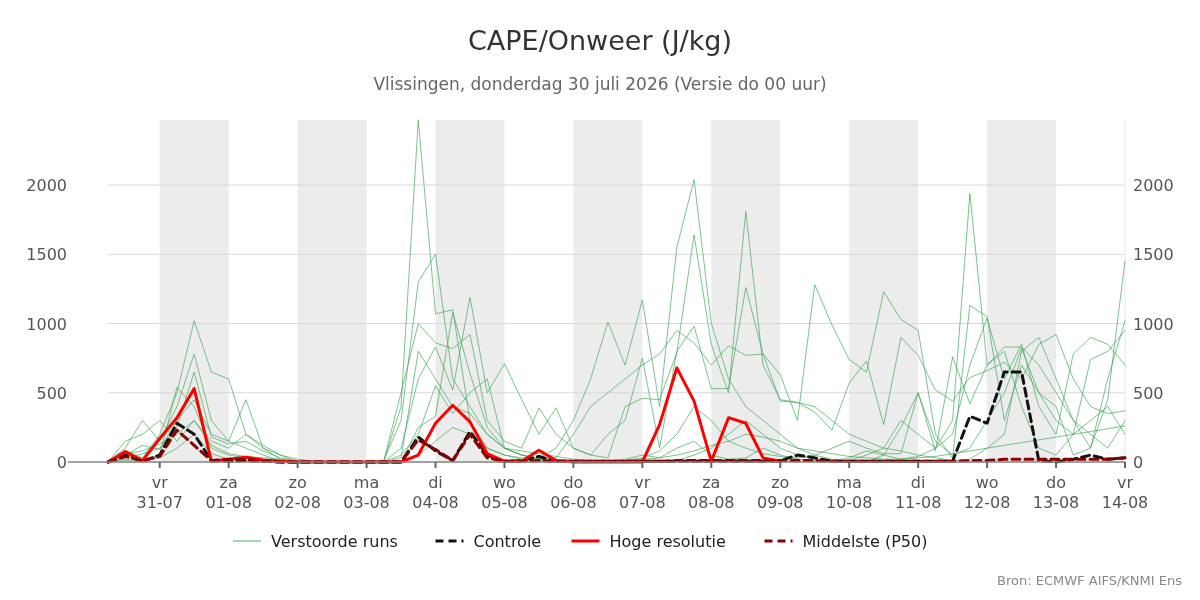 Image resolution: width=1200 pixels, height=600 pixels. Describe the element at coordinates (435, 492) in the screenshot. I see `x-tick-label: di 04-08` at that location.